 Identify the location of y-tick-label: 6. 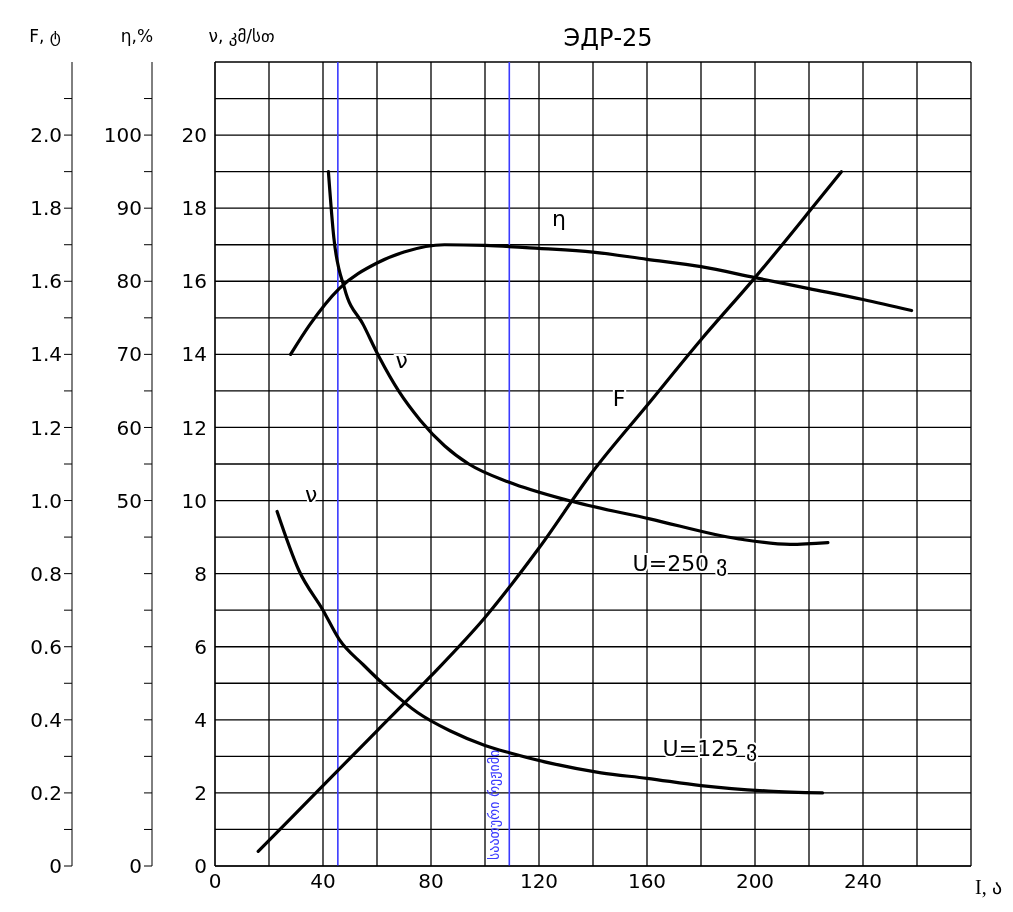
(200, 646).